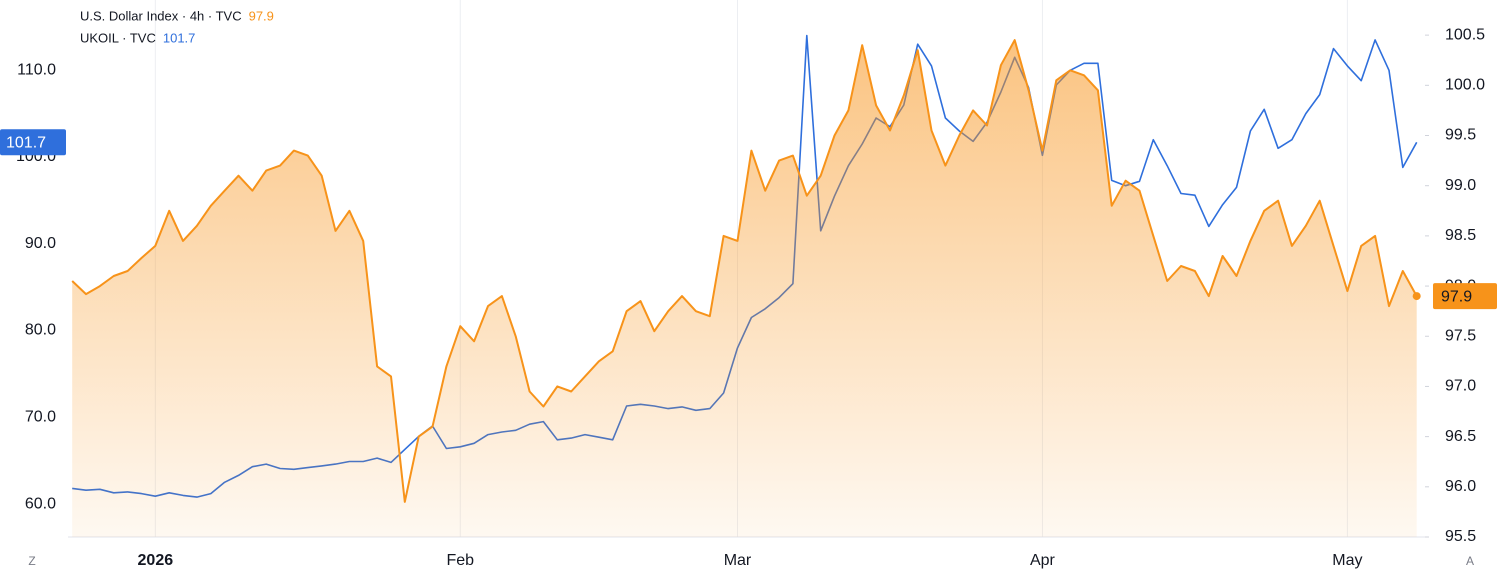  Describe the element at coordinates (1460, 235) in the screenshot. I see `y2-tick-label: 98.5` at that location.